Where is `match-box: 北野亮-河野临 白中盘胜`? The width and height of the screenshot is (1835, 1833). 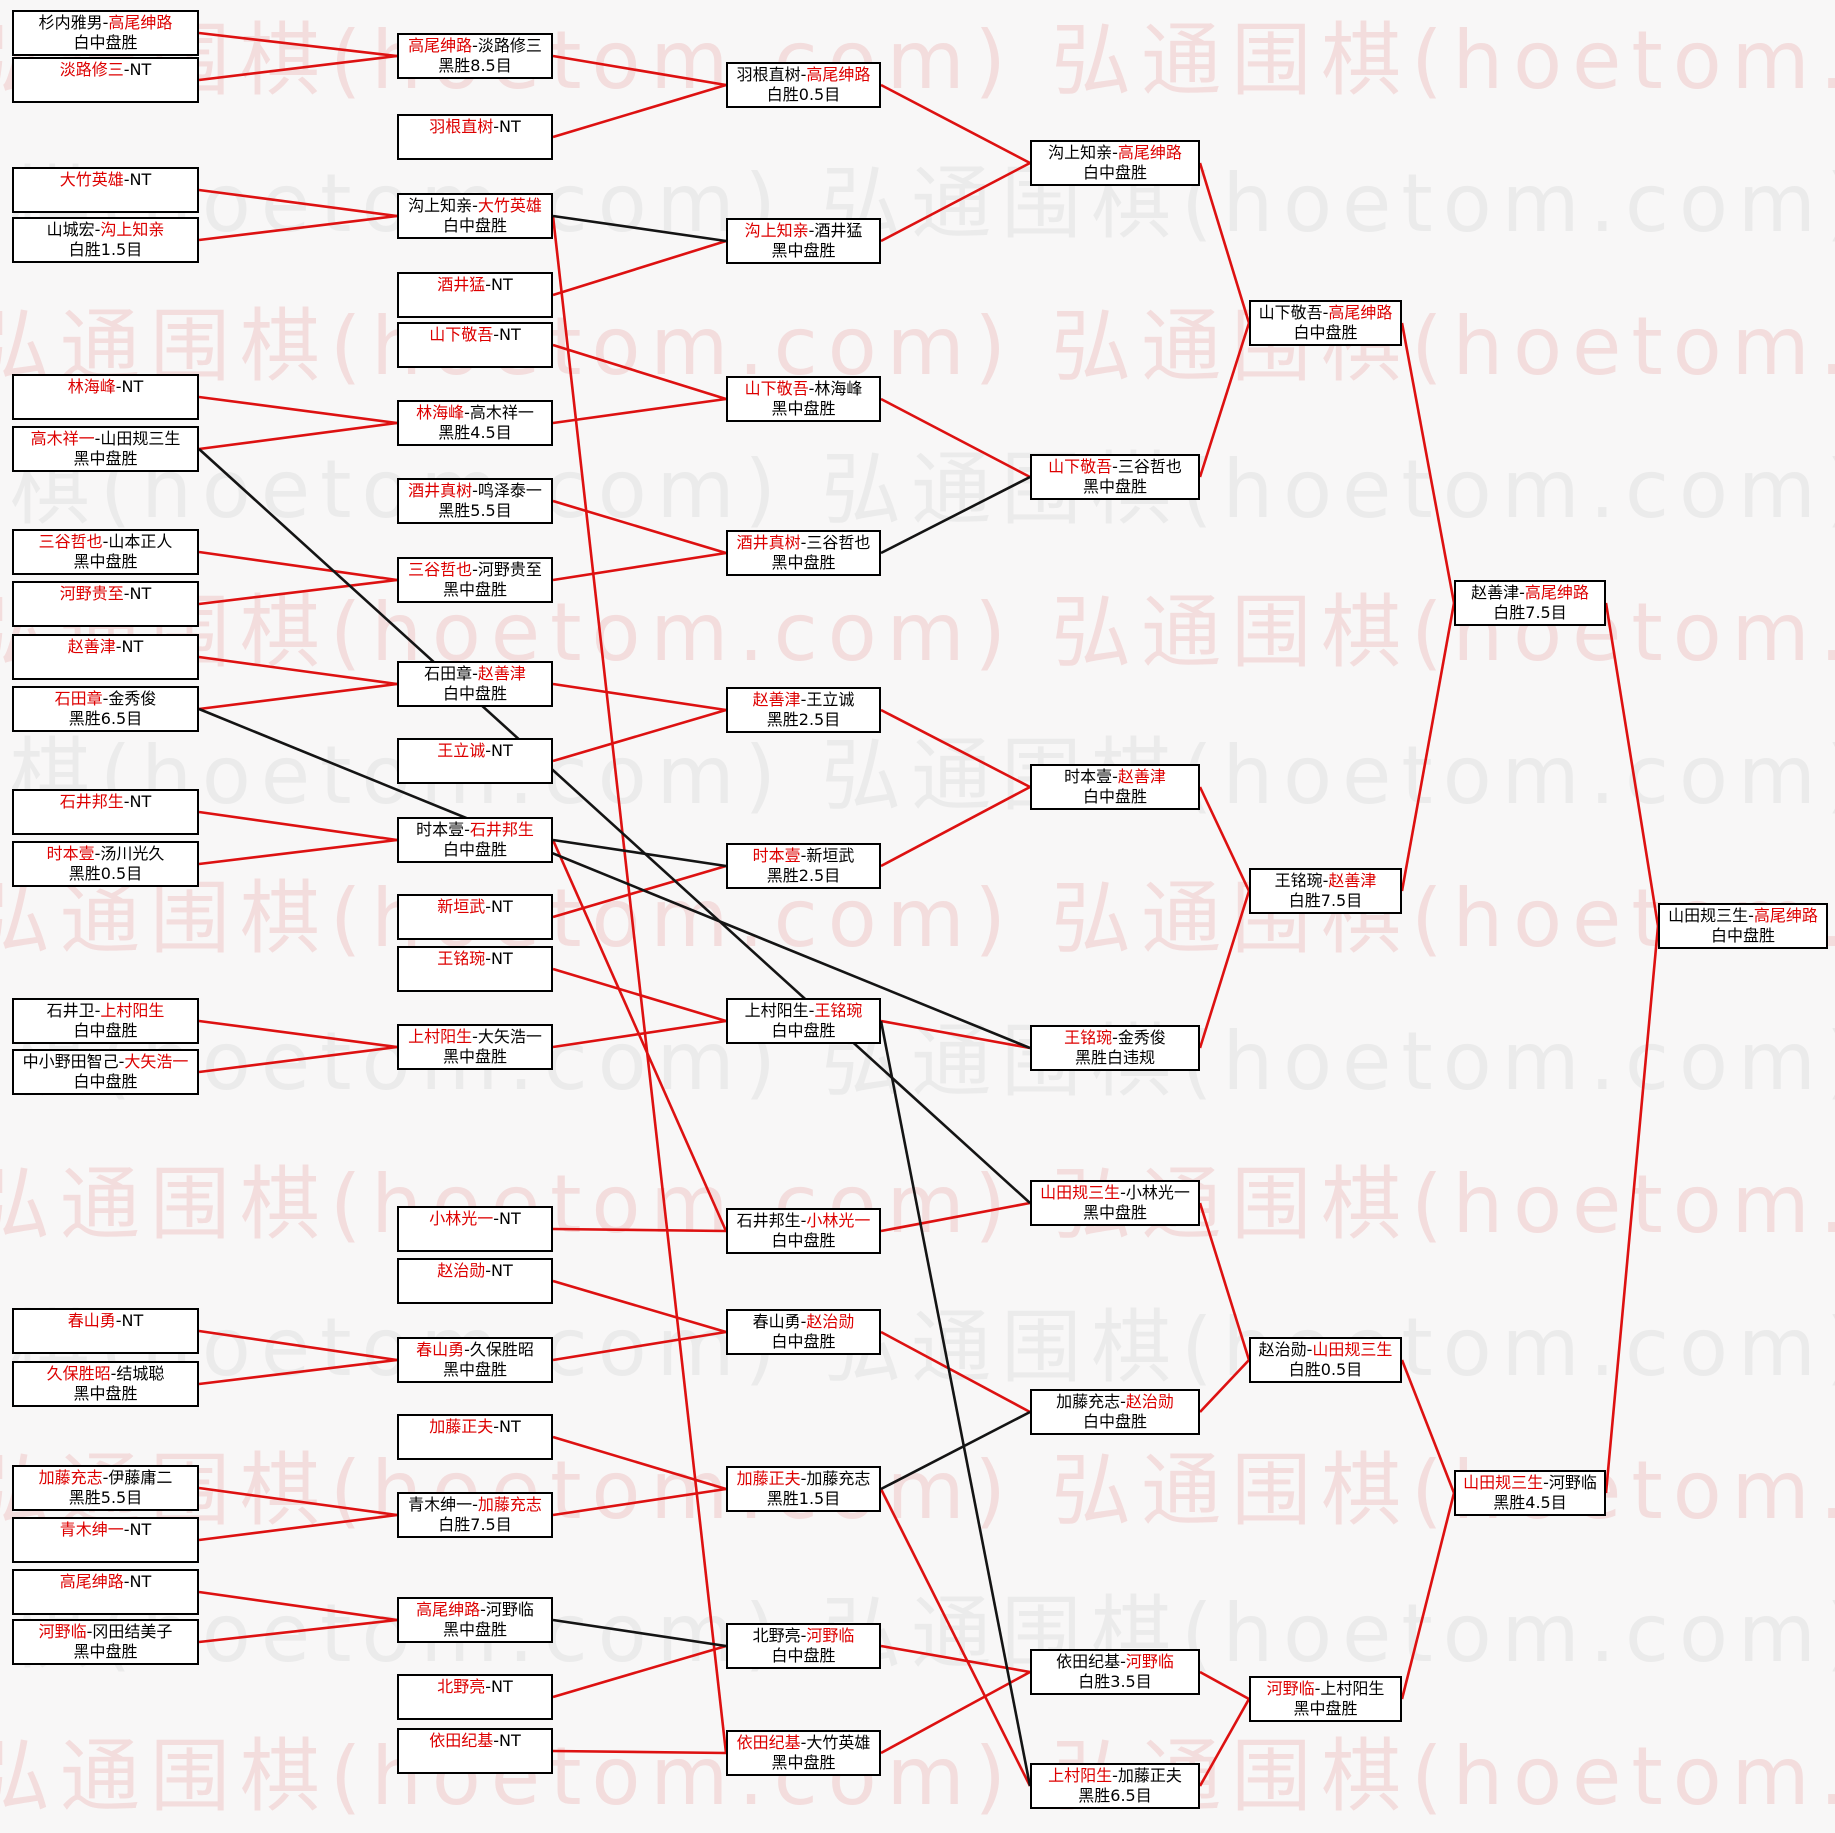
match-box: 北野亮-河野临 白中盘胜 is located at coordinates (803, 1646).